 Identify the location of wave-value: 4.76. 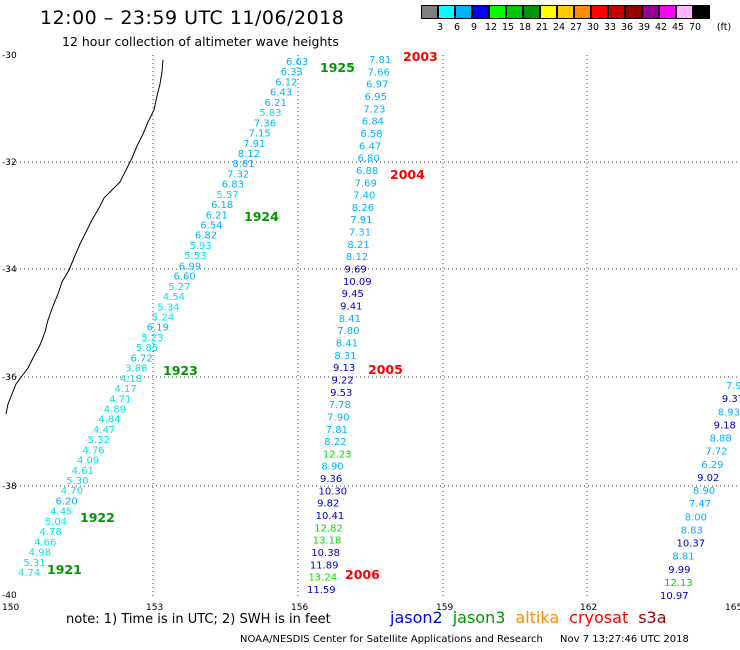
(93, 450).